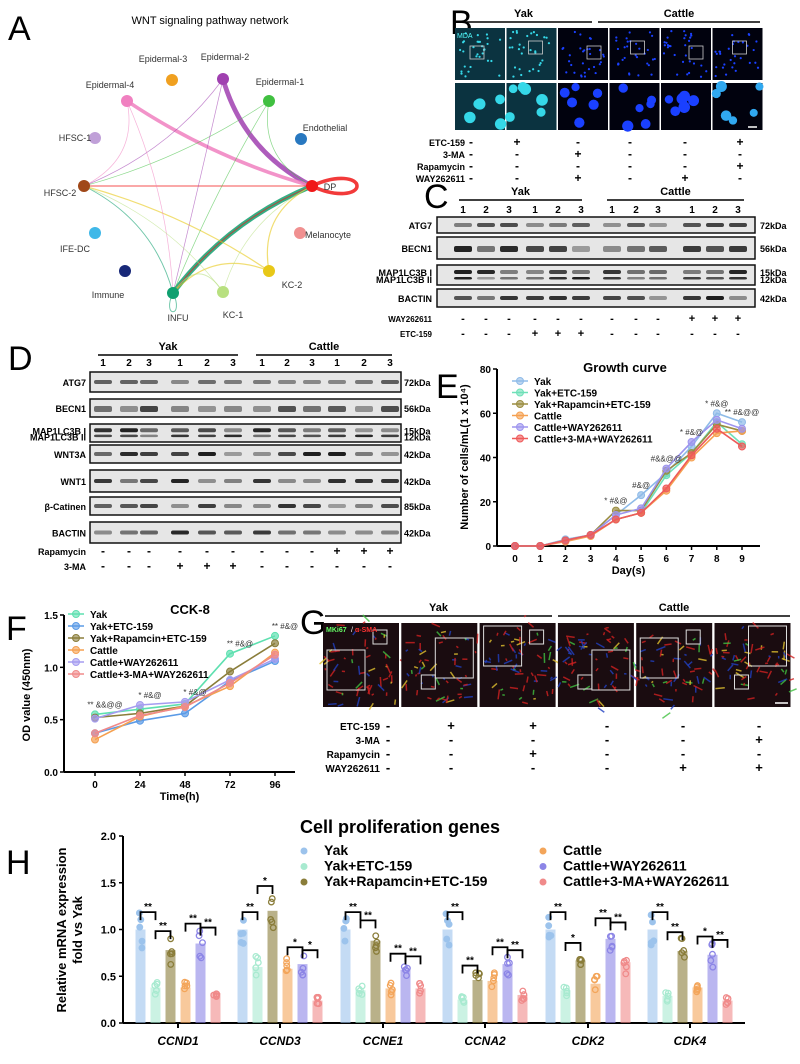 The image size is (800, 1064). What do you see at coordinates (641, 559) in the screenshot?
I see `x-tick-label: 5` at bounding box center [641, 559].